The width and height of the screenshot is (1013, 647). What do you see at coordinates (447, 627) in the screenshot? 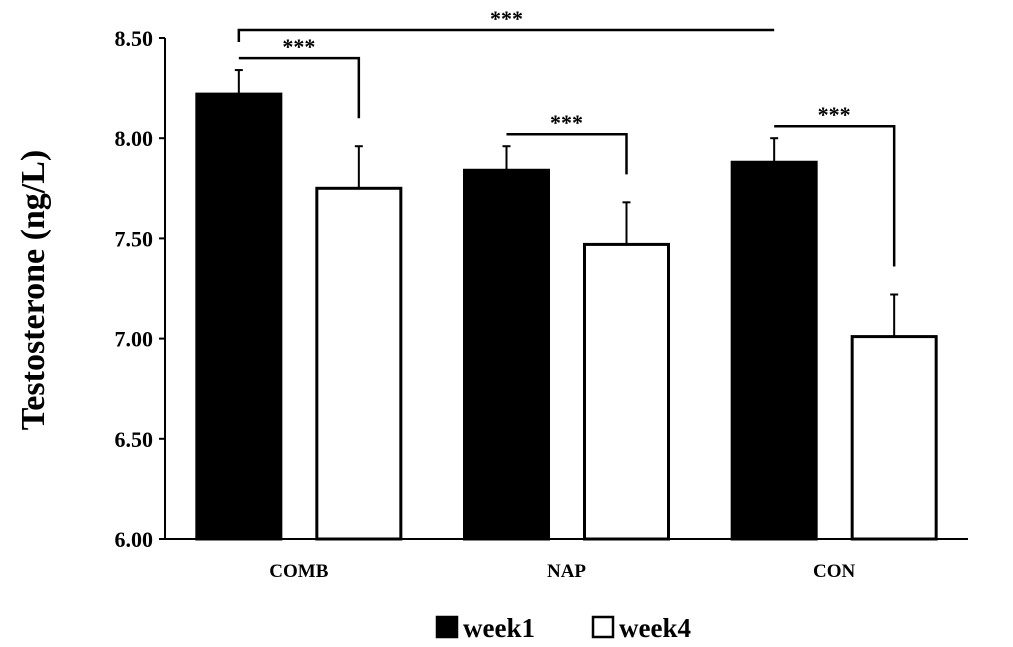
I see `legend-swatch-week1` at bounding box center [447, 627].